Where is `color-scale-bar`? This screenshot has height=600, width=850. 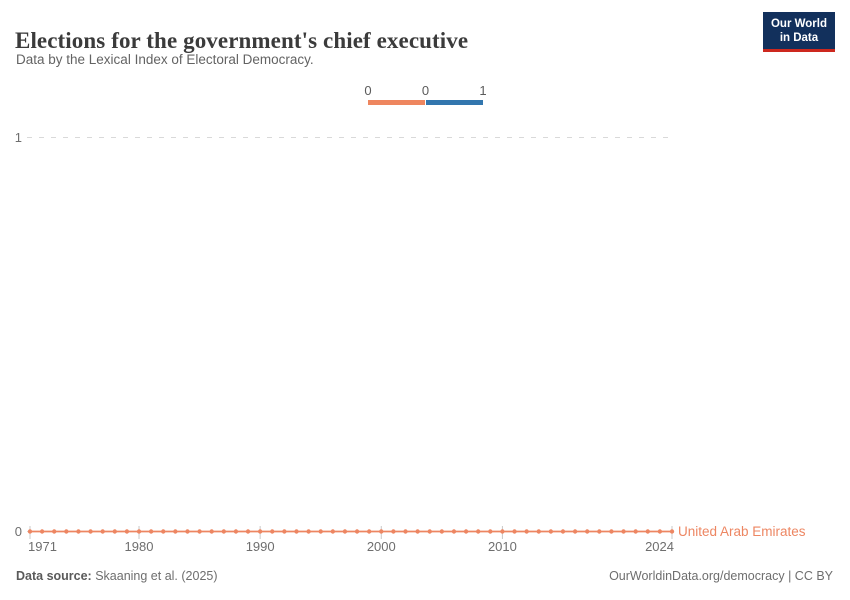 color-scale-bar is located at coordinates (425, 102).